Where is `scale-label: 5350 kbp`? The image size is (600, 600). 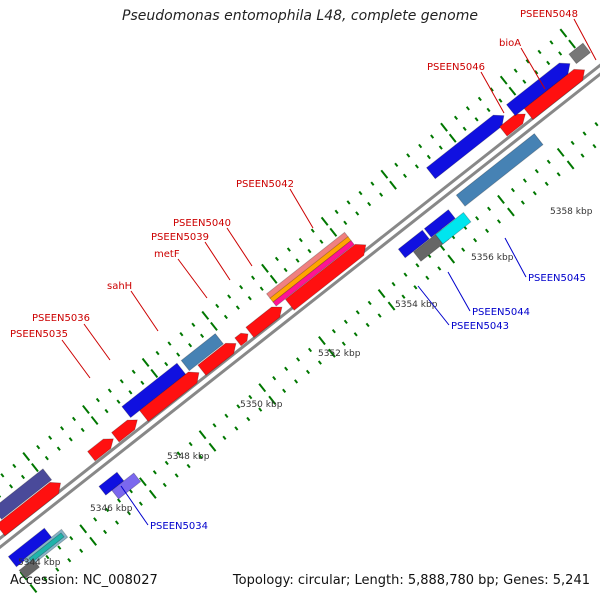 scale-label: 5350 kbp is located at coordinates (261, 405).